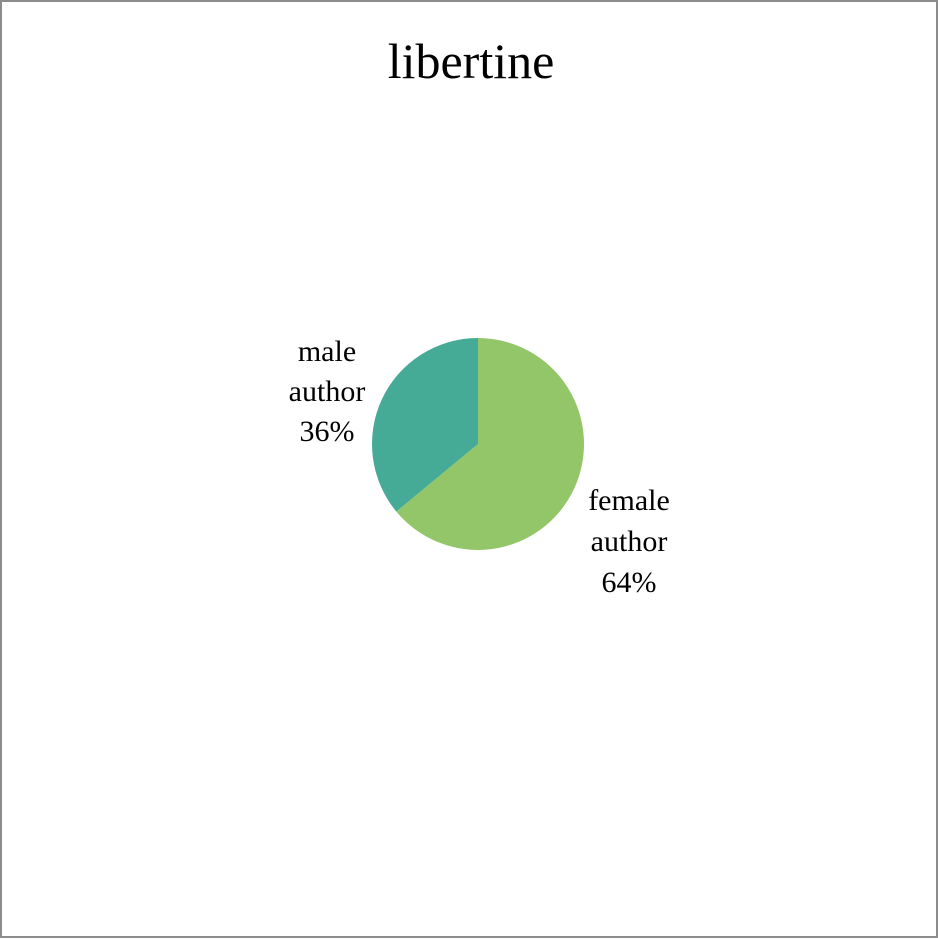 This screenshot has height=940, width=938. I want to click on slice-label-female-author: female author 64%, so click(629, 541).